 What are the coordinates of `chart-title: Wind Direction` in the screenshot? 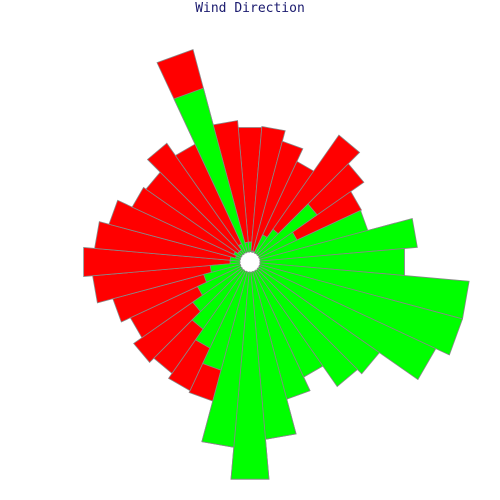 It's located at (250, 8).